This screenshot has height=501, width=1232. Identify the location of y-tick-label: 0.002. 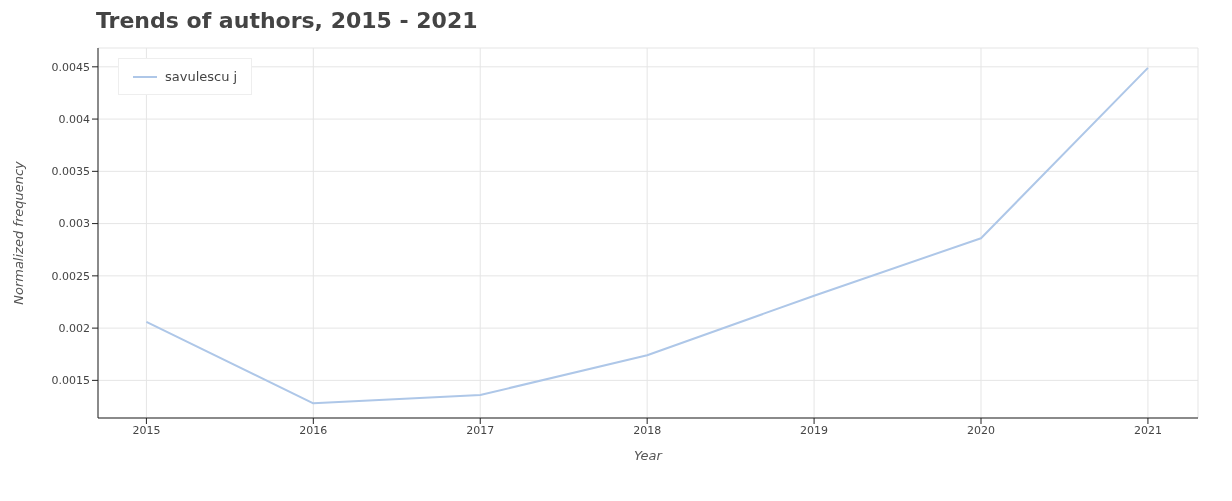
(74, 329).